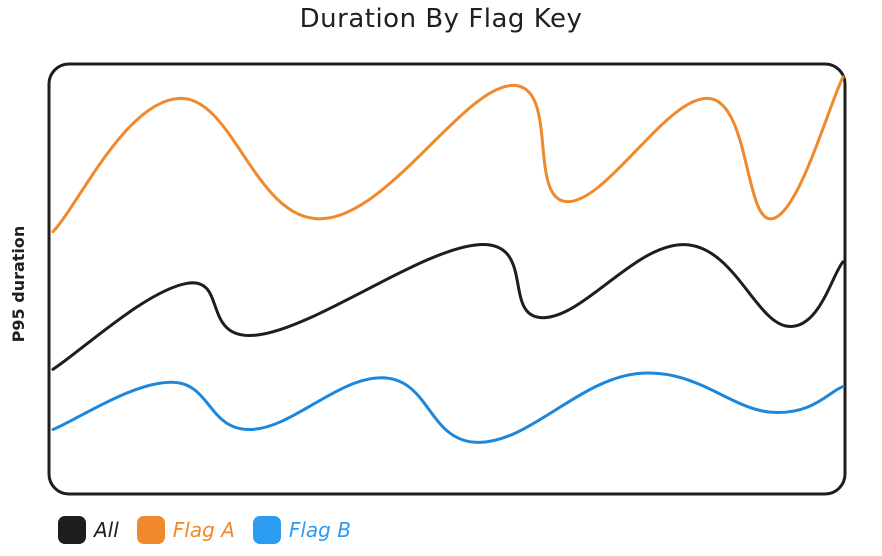  I want to click on legend: All Flag A Flag B, so click(213, 530).